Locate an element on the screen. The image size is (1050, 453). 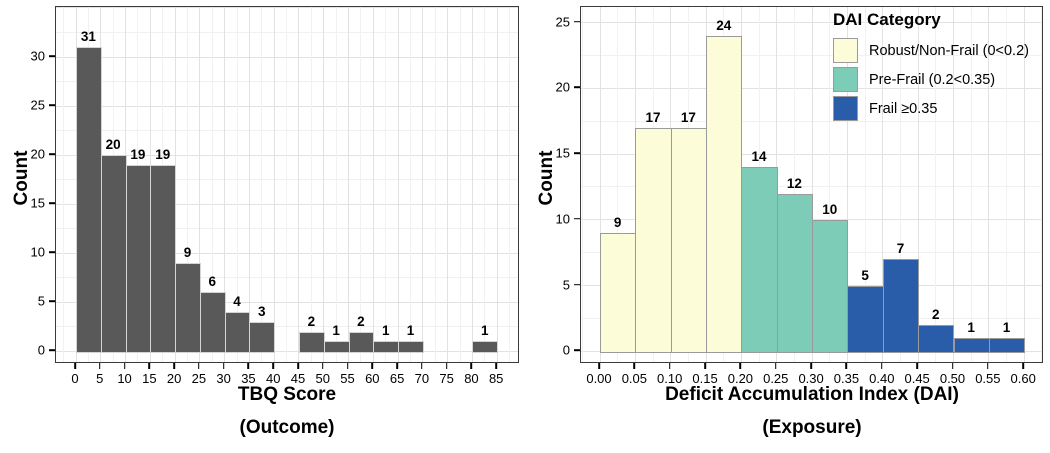
x-tick-label: 85 is located at coordinates (496, 378).